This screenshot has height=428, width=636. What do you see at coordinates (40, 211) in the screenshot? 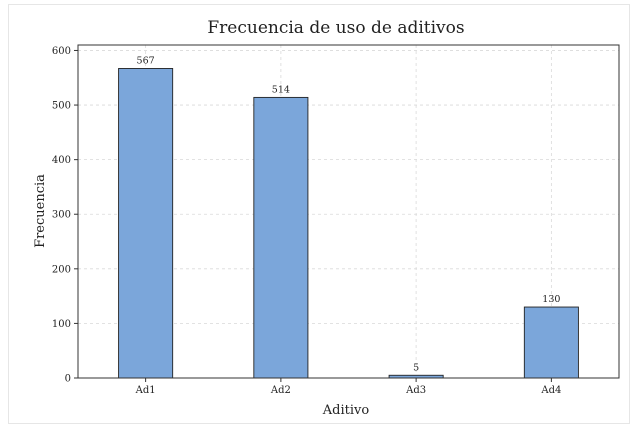
I see `y-axis-label: Frecuencia` at bounding box center [40, 211].